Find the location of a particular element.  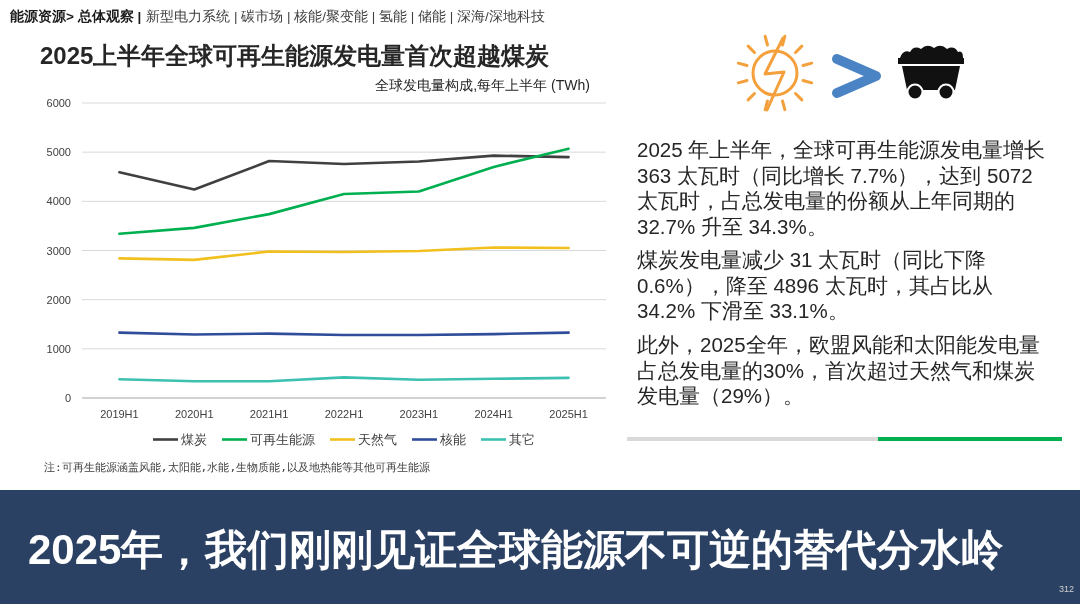

text: 2025年，我们刚刚见证全球能源不可逆的替代分水岭 is located at coordinates (516, 549).